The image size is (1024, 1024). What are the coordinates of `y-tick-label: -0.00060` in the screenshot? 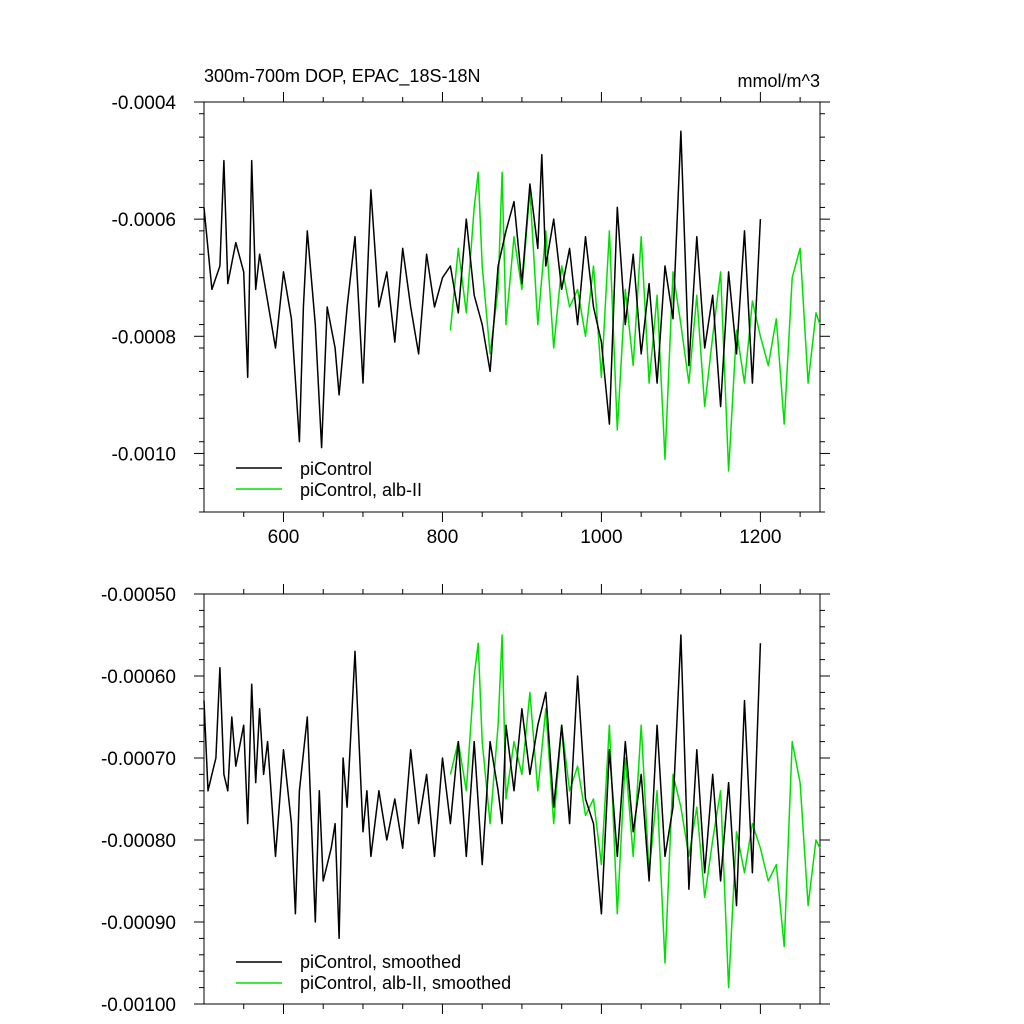 It's located at (138, 677).